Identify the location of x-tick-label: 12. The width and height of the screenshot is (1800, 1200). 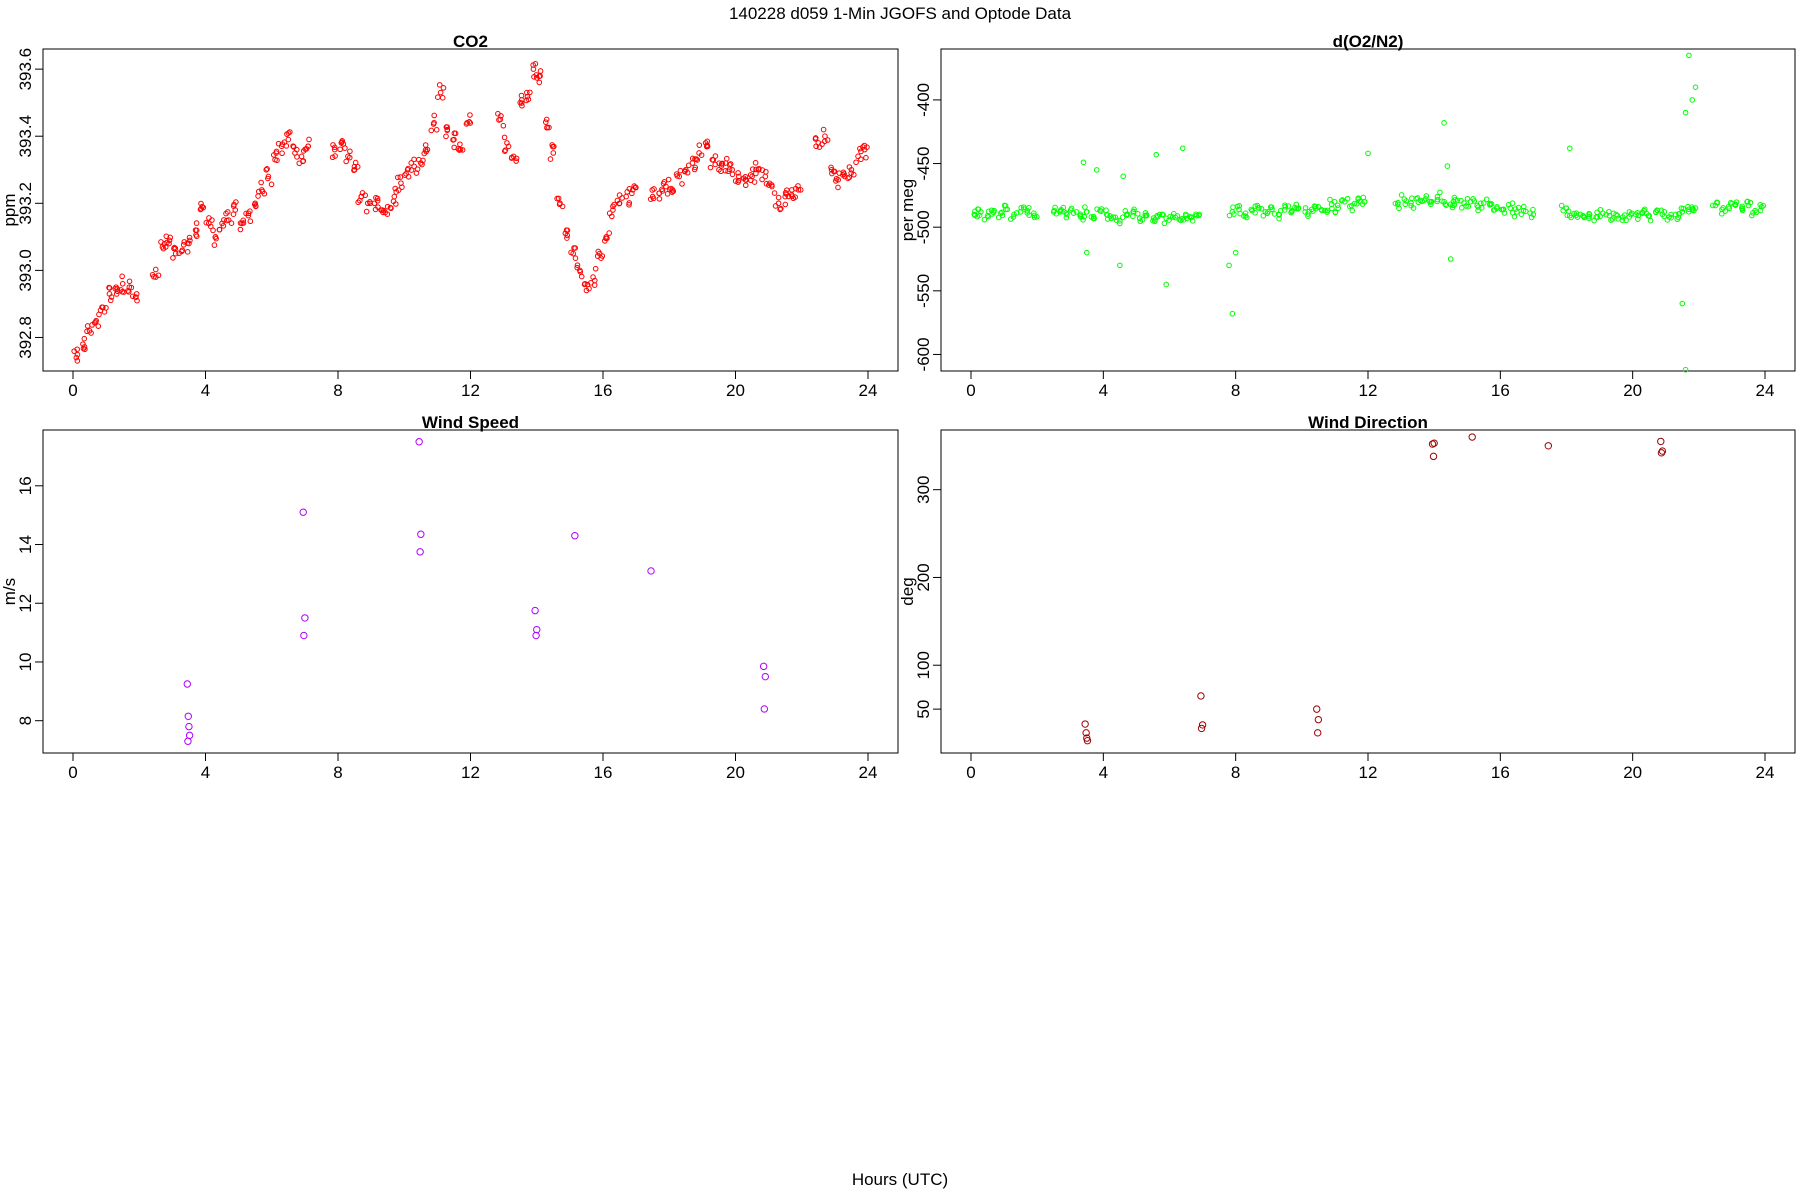
(1368, 390).